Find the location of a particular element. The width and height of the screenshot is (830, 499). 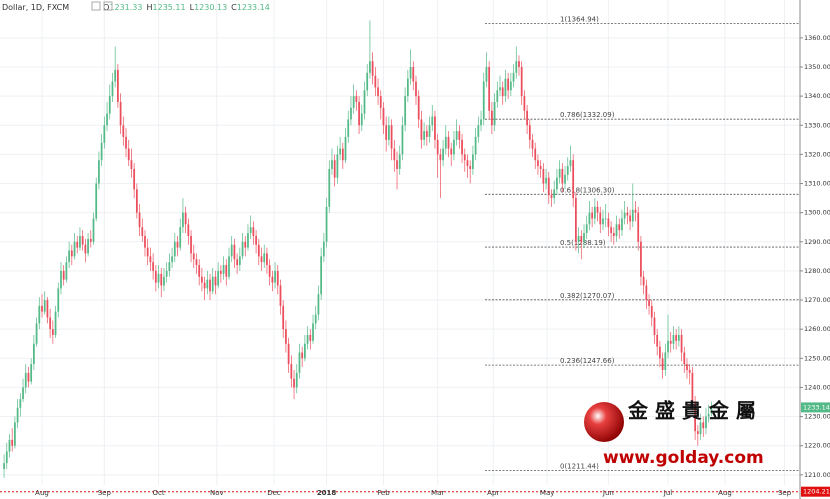

l-label: L is located at coordinates (192, 7).